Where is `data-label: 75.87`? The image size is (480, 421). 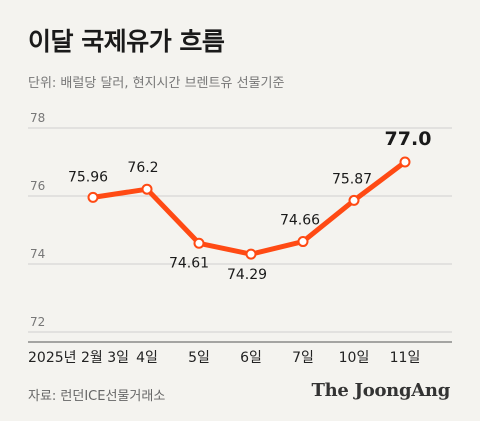 data-label: 75.87 is located at coordinates (352, 179).